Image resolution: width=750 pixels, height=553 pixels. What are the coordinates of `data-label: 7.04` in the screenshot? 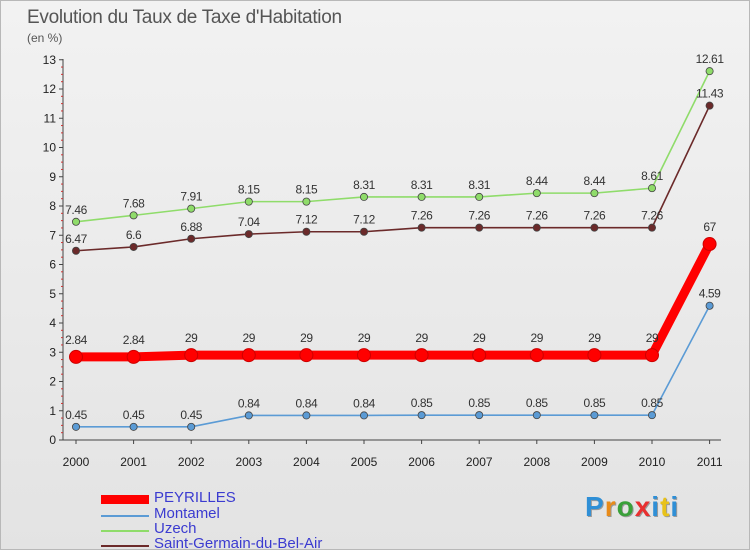 It's located at (249, 222).